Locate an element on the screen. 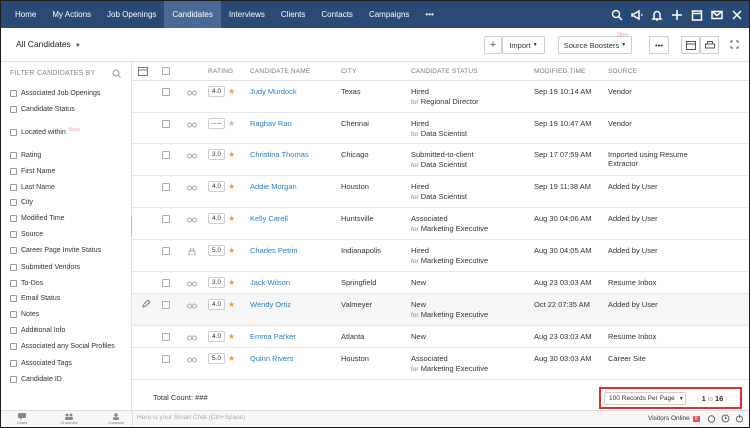 Image resolution: width=750 pixels, height=428 pixels. alarm-icon is located at coordinates (711, 419).